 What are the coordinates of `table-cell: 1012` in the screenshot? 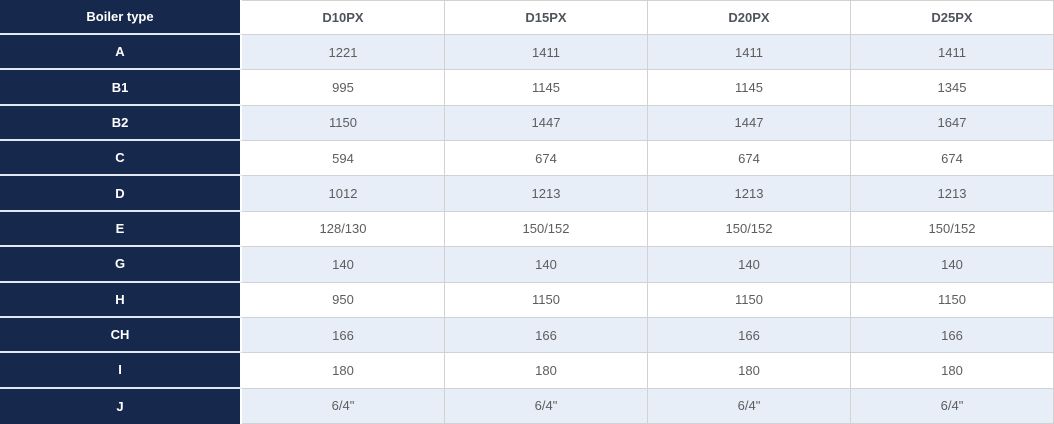 It's located at (343, 194).